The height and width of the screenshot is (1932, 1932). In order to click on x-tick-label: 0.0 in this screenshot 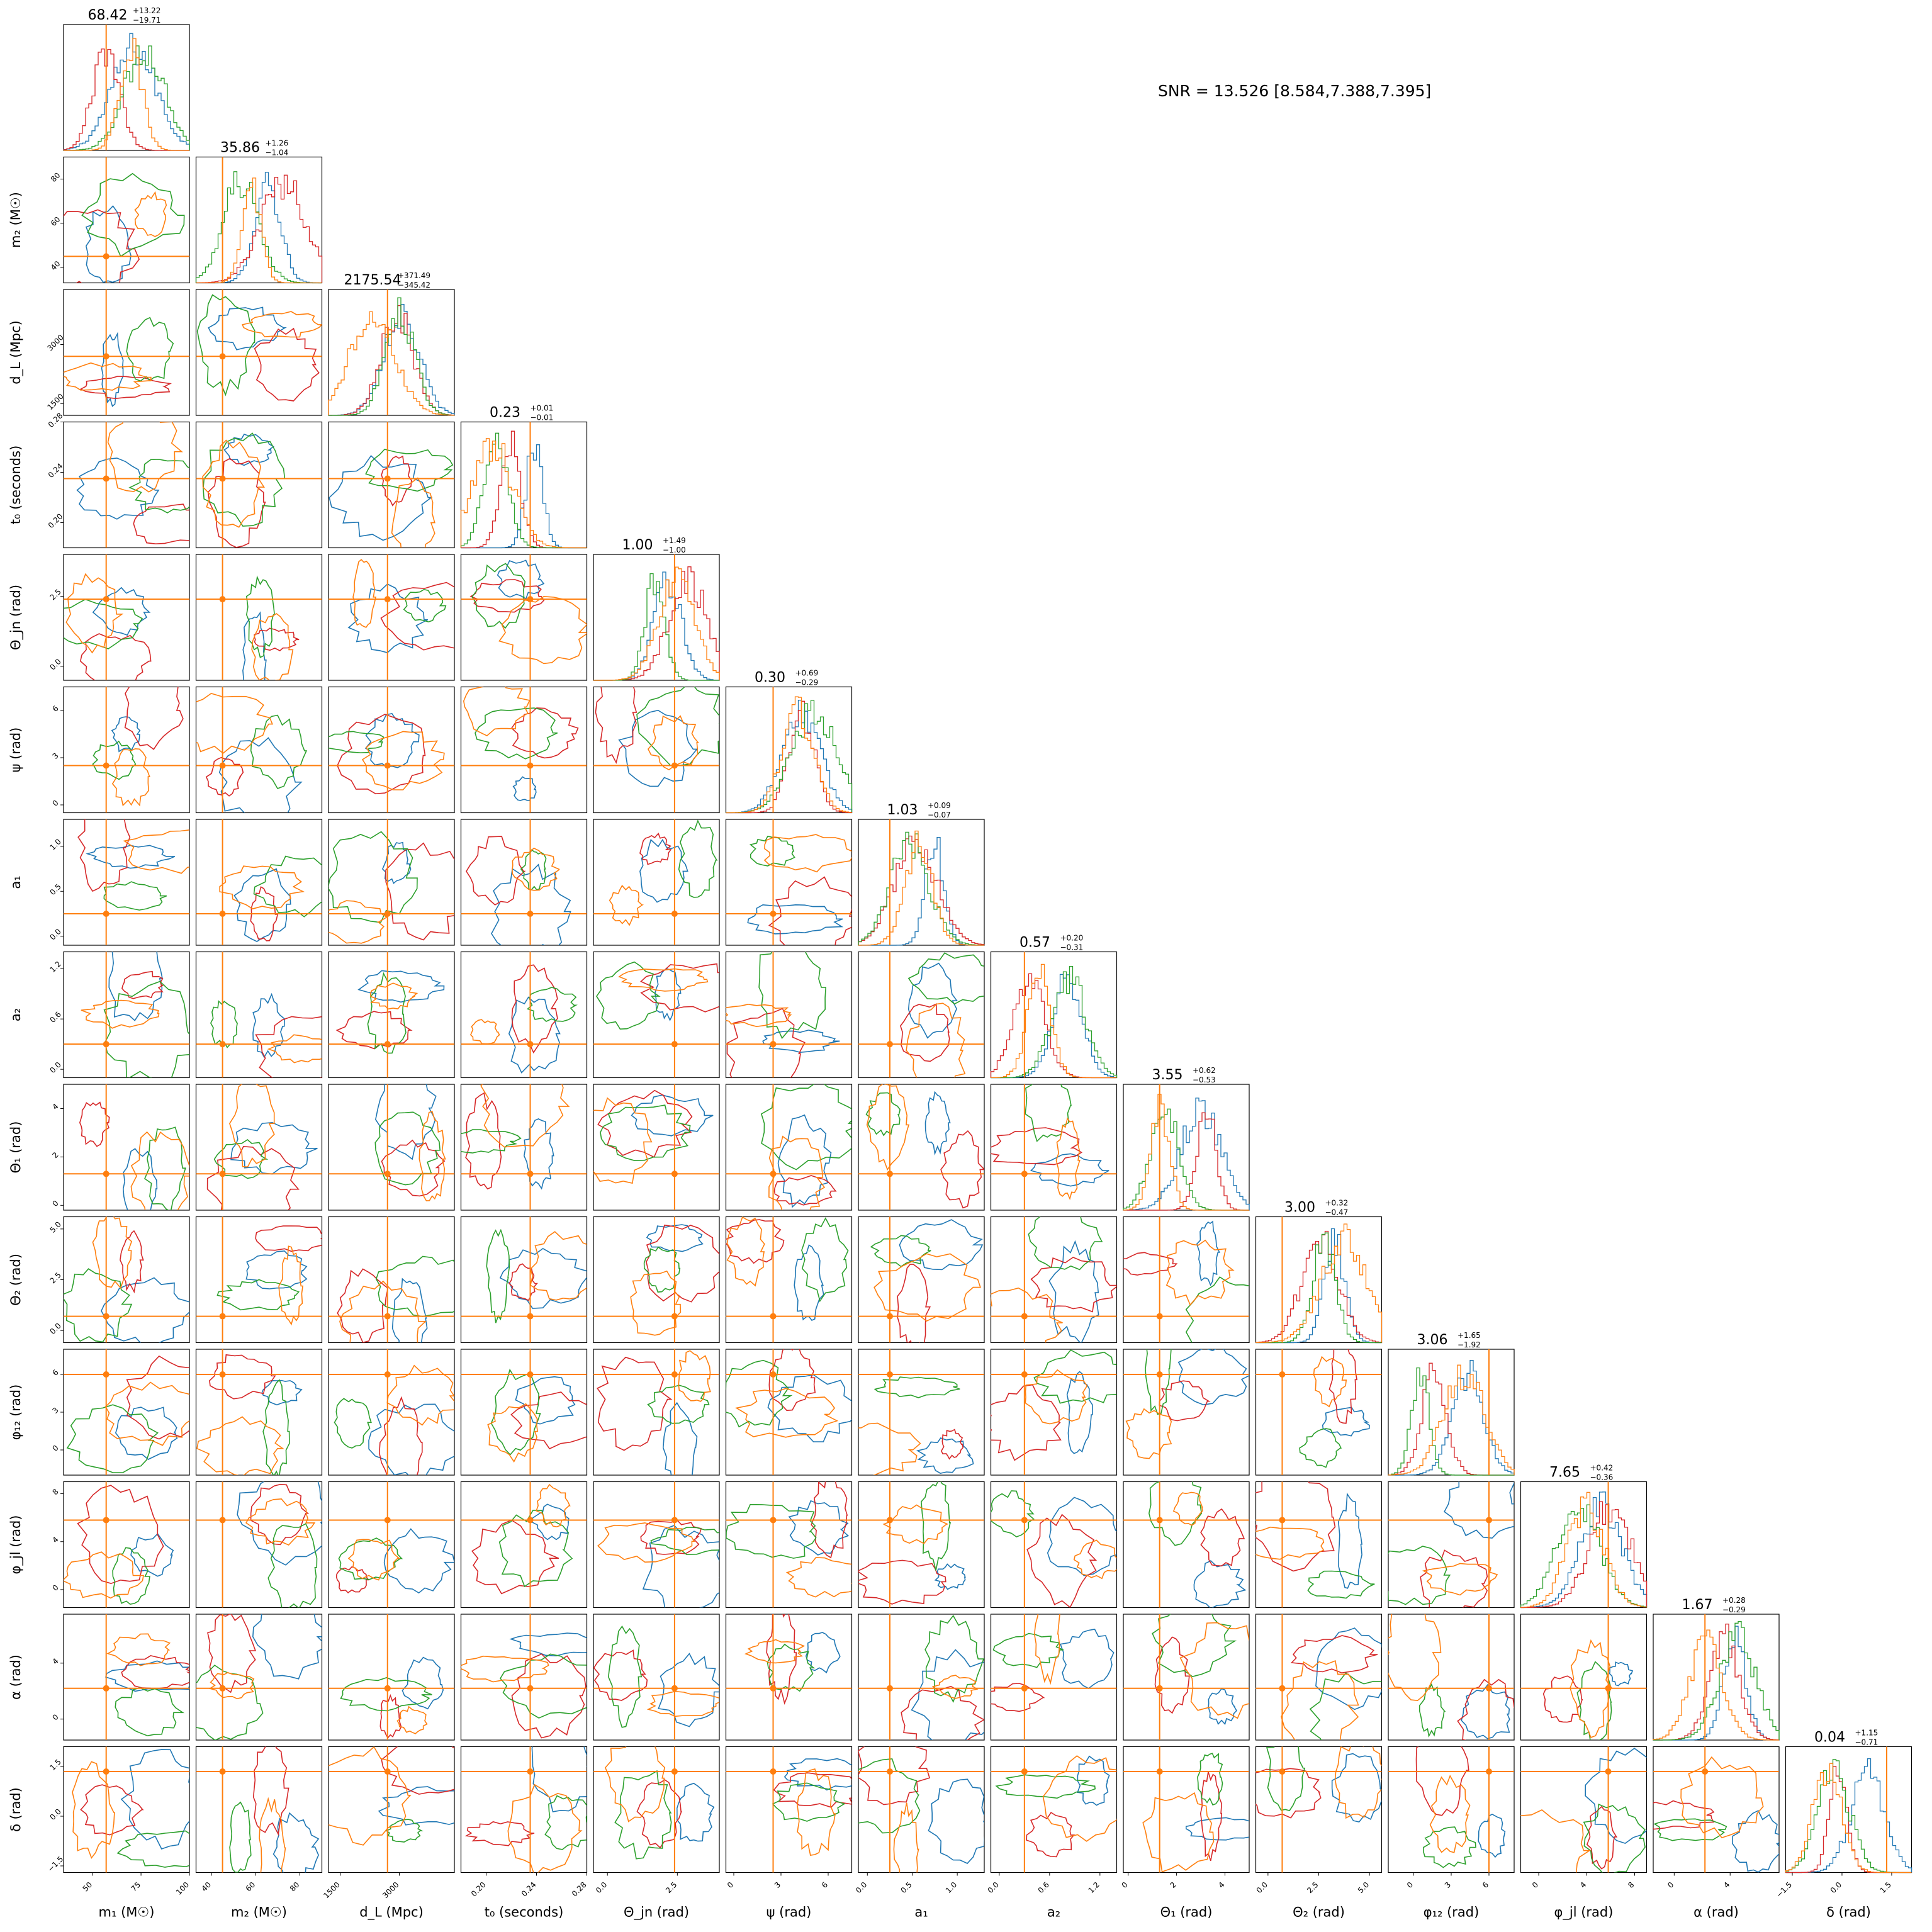, I will do `click(993, 1887)`.